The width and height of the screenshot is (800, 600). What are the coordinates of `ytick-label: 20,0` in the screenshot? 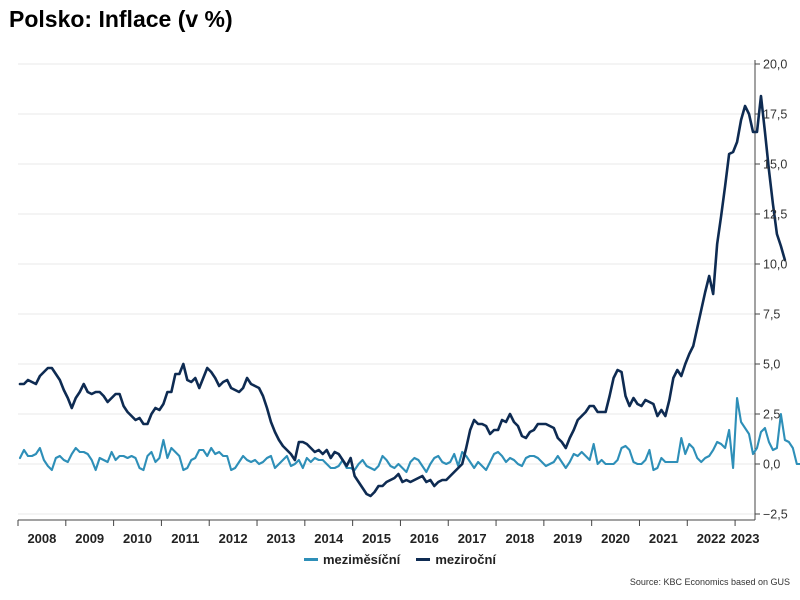 It's located at (775, 65).